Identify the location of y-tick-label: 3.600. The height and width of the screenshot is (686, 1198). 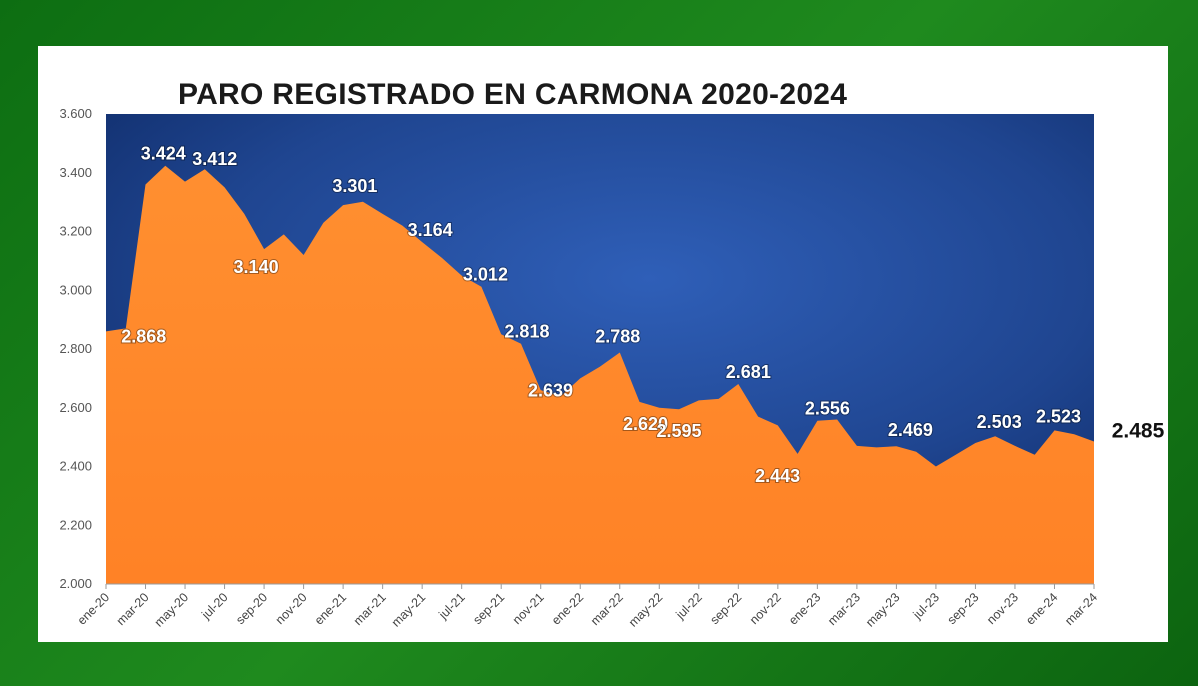
(75, 113).